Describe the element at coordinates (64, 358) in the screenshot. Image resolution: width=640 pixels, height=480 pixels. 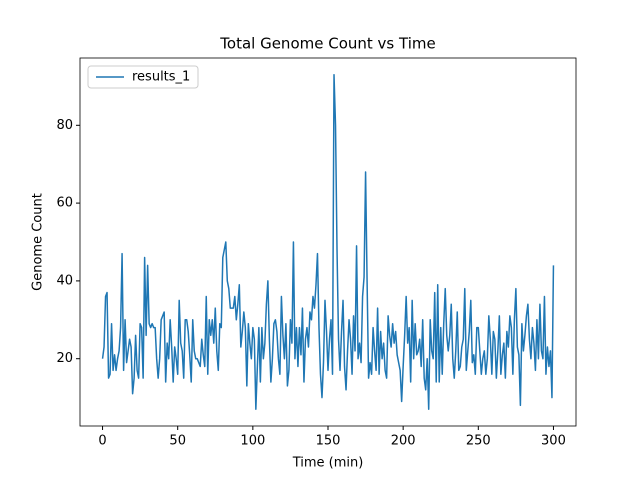
I see `y-tick-label: 20` at that location.